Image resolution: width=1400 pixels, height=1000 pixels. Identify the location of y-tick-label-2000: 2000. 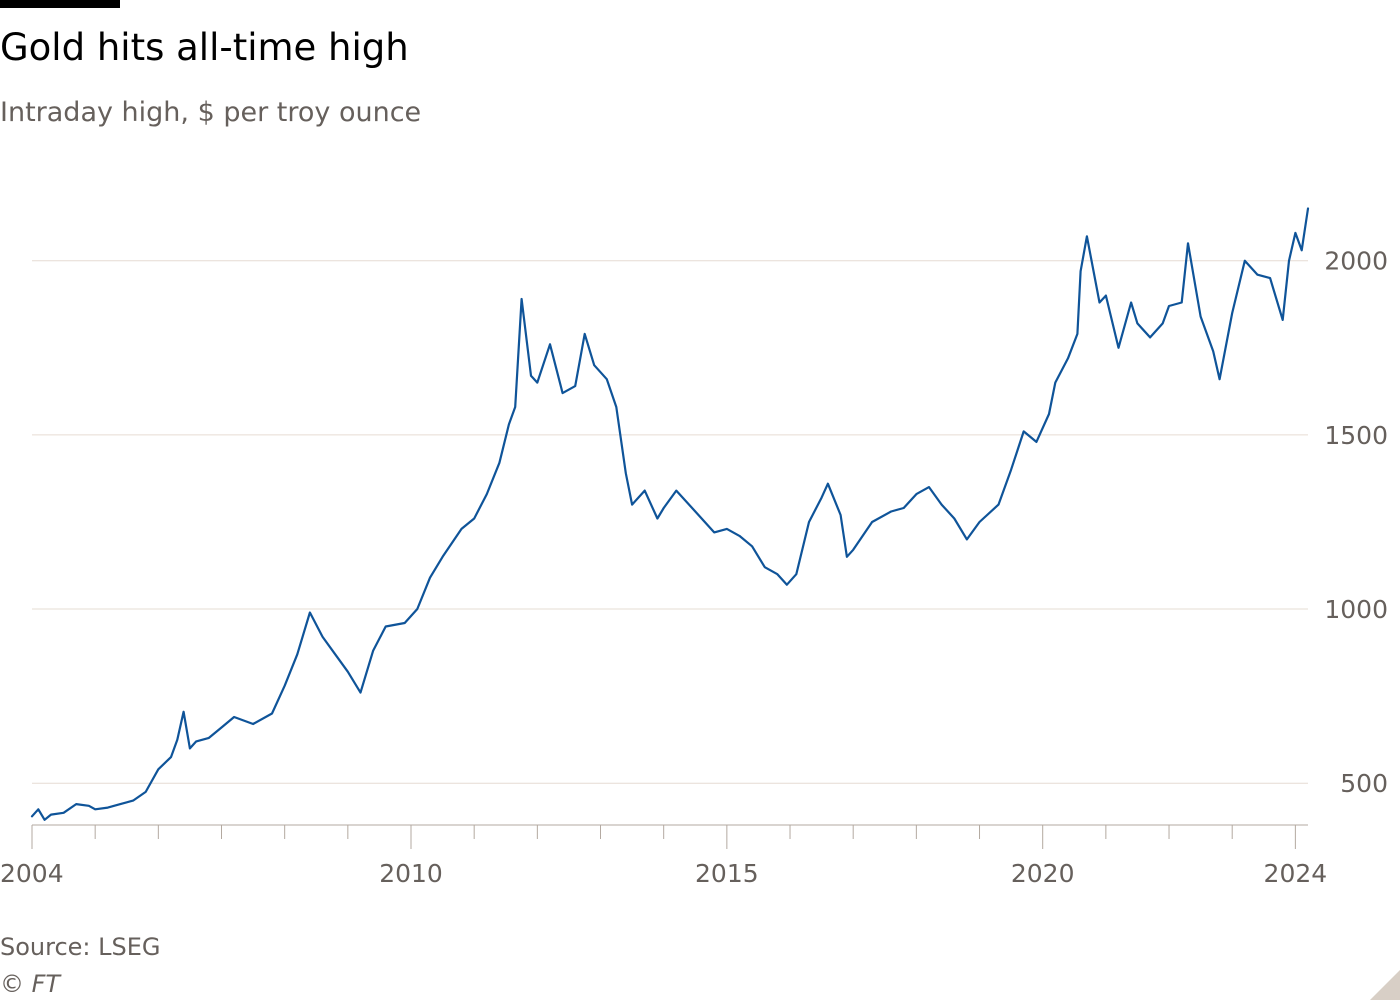
(1356, 261).